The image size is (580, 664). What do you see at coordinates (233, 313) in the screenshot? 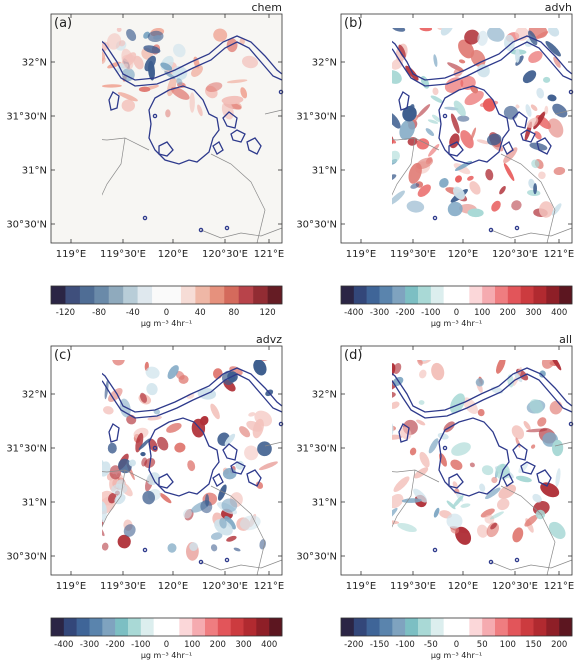
I see `colorbar-tick-label: 80` at bounding box center [233, 313].